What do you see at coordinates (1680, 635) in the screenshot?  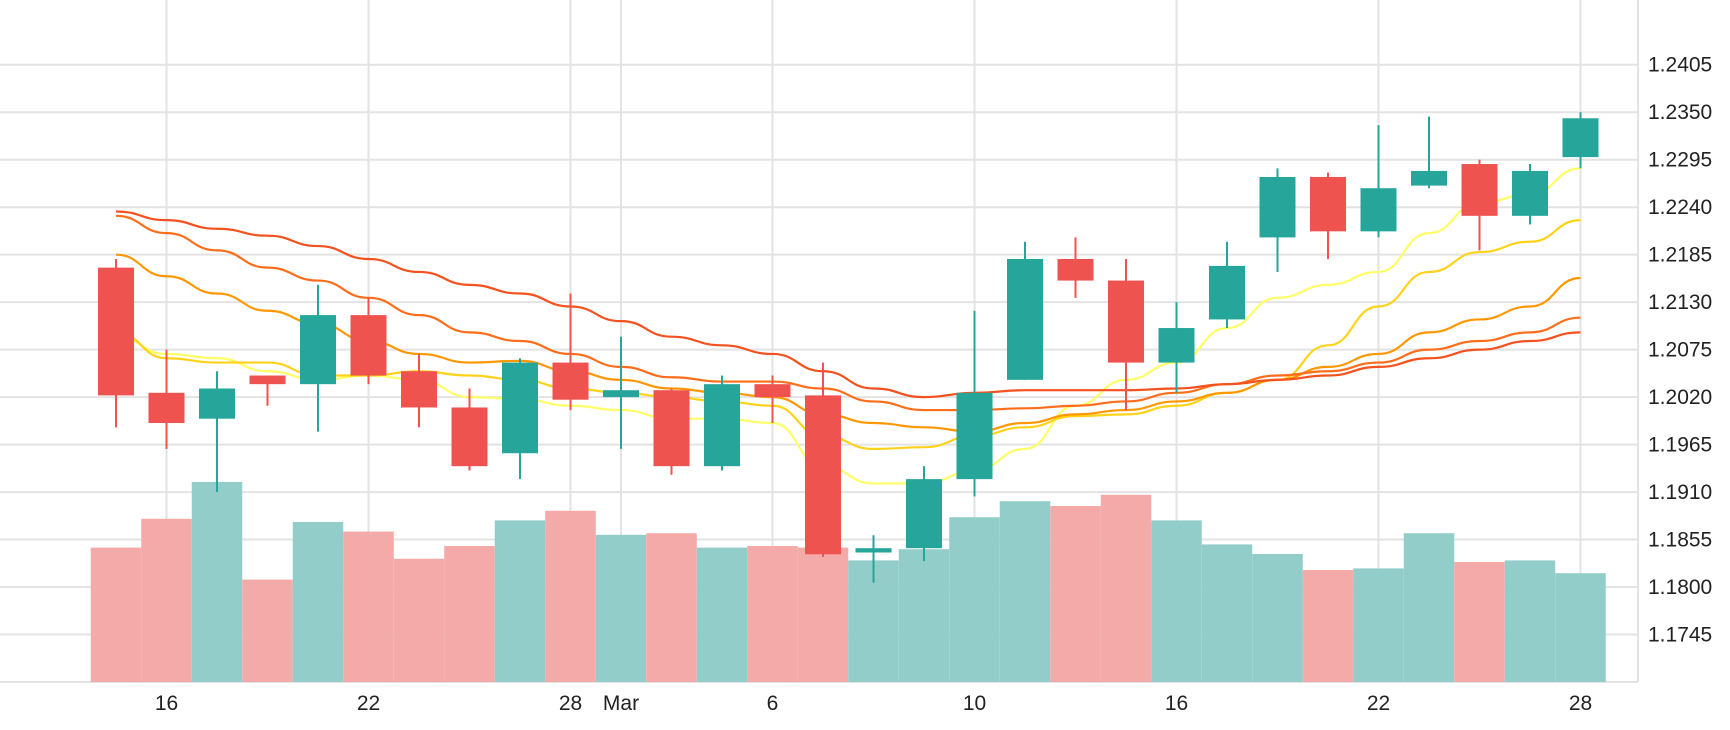 I see `price-tick-label: 1.1745` at bounding box center [1680, 635].